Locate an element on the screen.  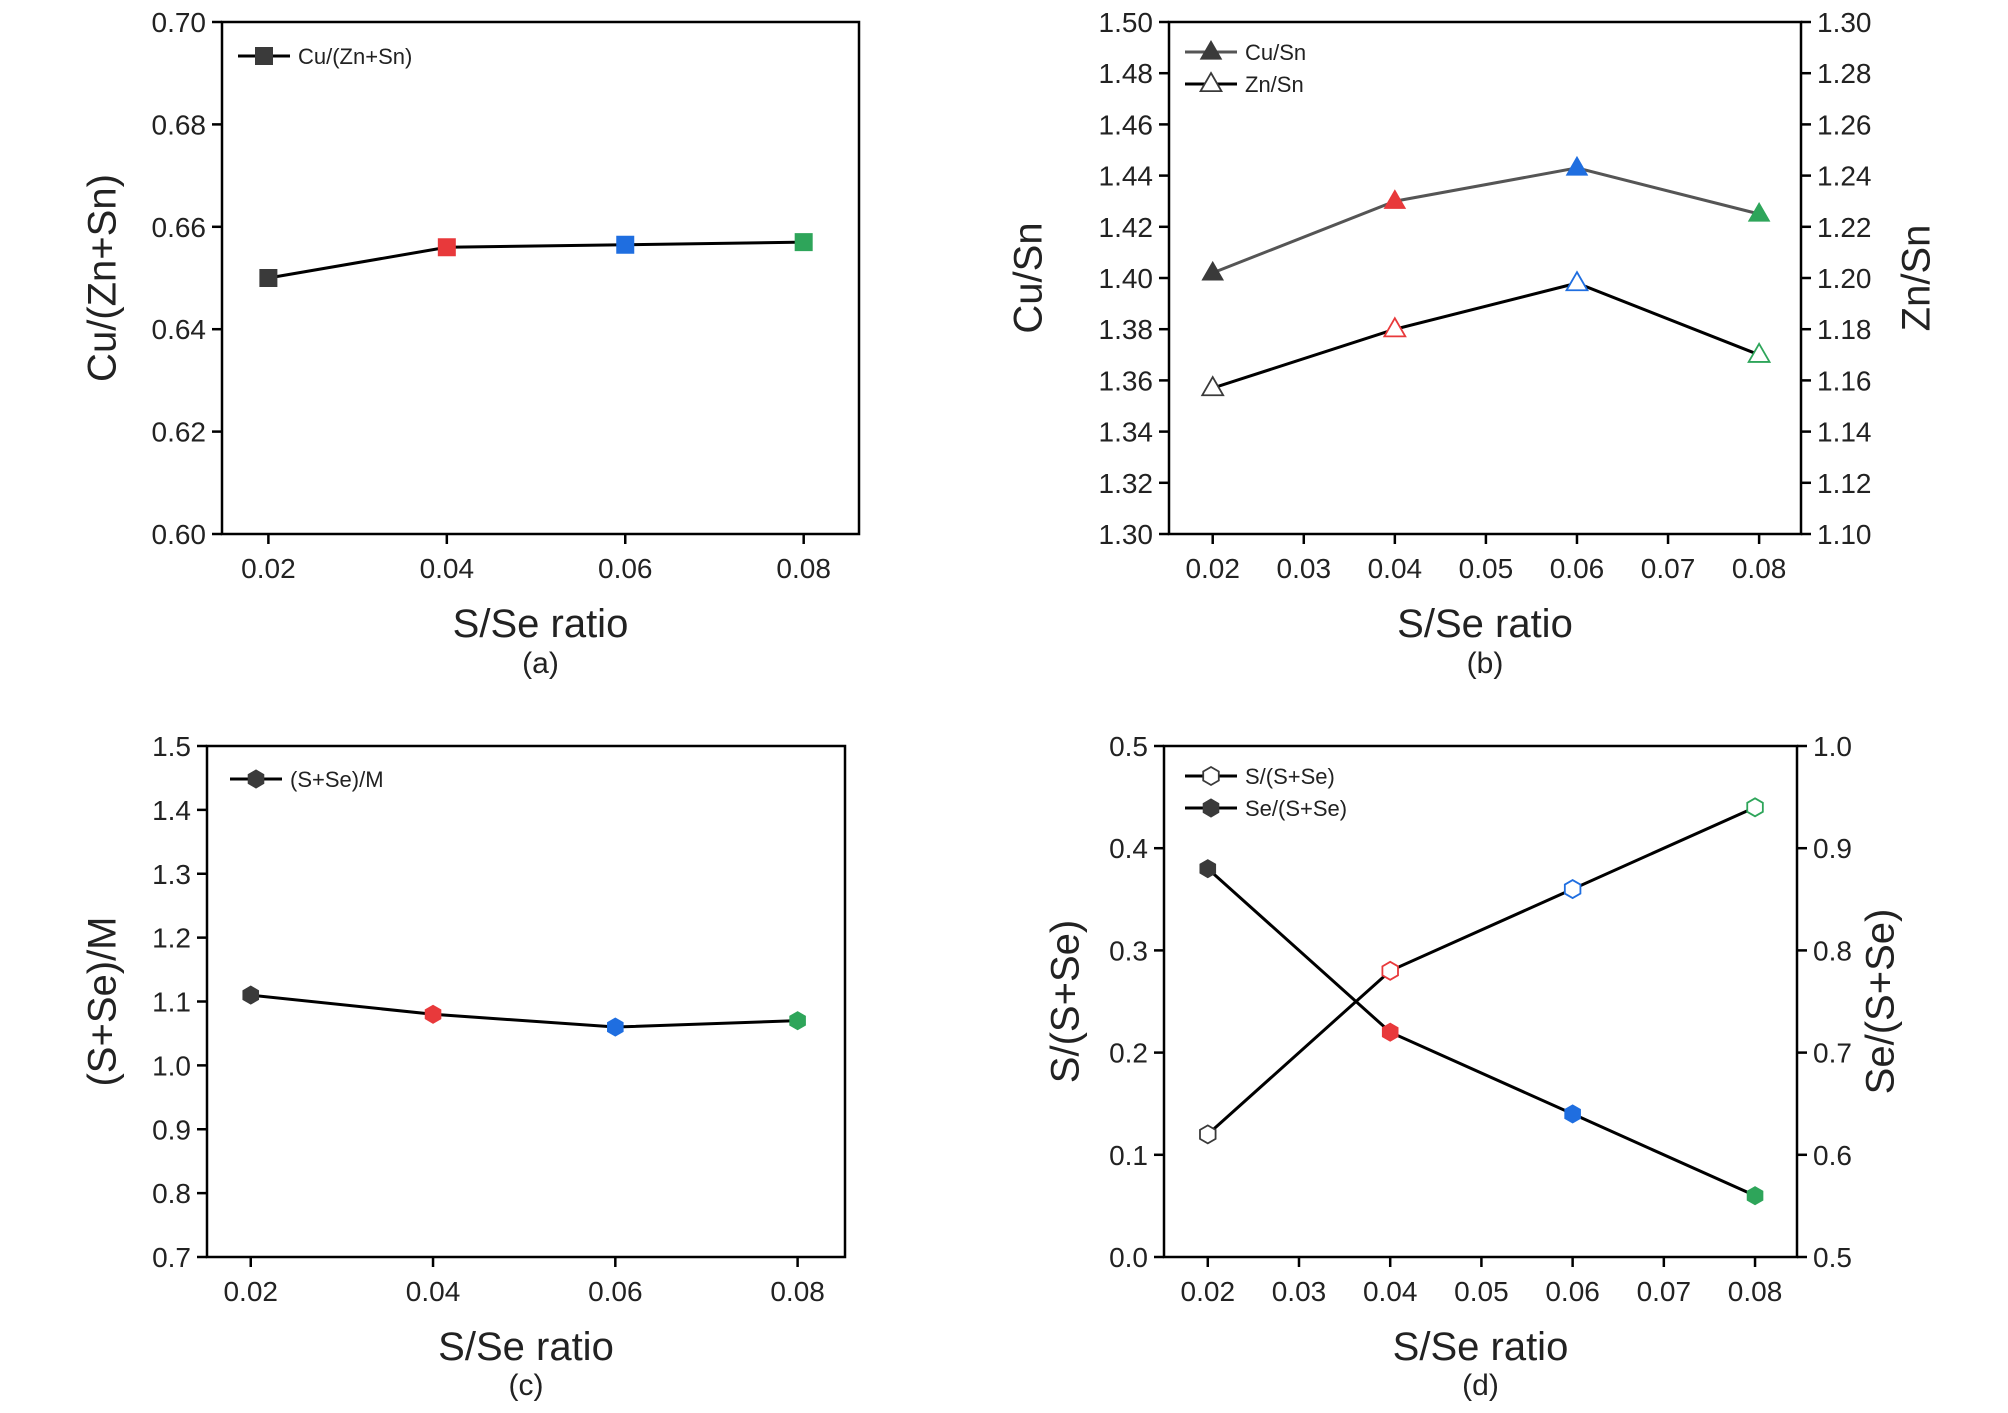
x-tick-label: 0.03 is located at coordinates (1299, 1291).